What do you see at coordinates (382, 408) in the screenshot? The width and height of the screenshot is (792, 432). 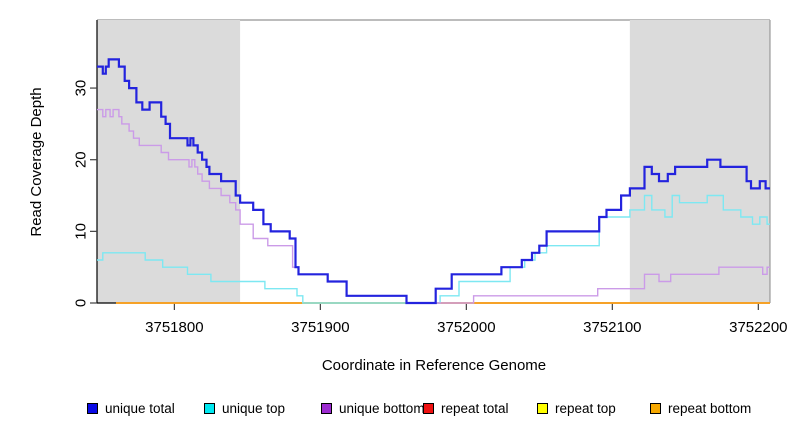 I see `legend-label: unique bottom` at bounding box center [382, 408].